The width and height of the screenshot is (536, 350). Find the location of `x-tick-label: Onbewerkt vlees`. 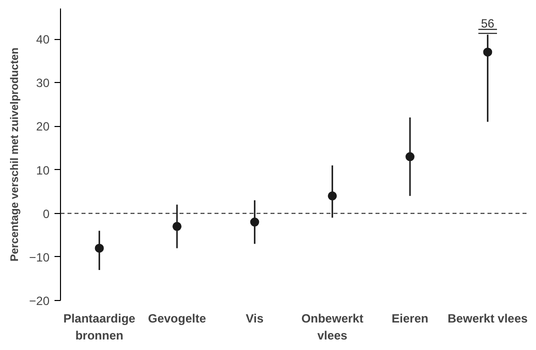

x-tick-label: Onbewerkt vlees is located at coordinates (332, 327).